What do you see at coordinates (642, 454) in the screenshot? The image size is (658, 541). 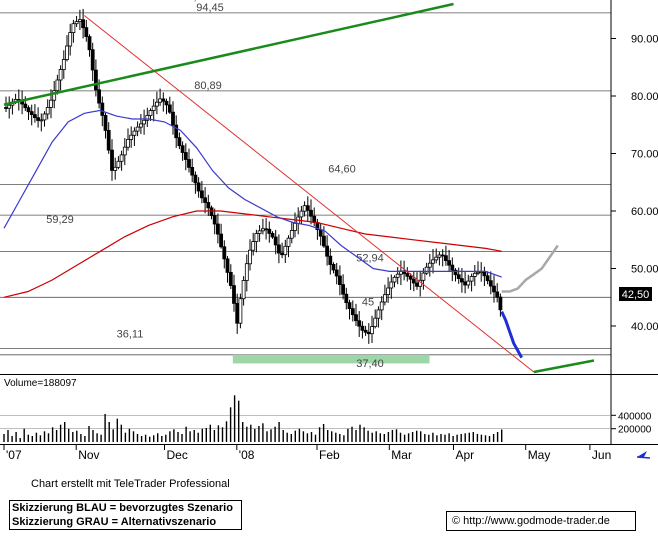 I see `arrow-icon` at bounding box center [642, 454].